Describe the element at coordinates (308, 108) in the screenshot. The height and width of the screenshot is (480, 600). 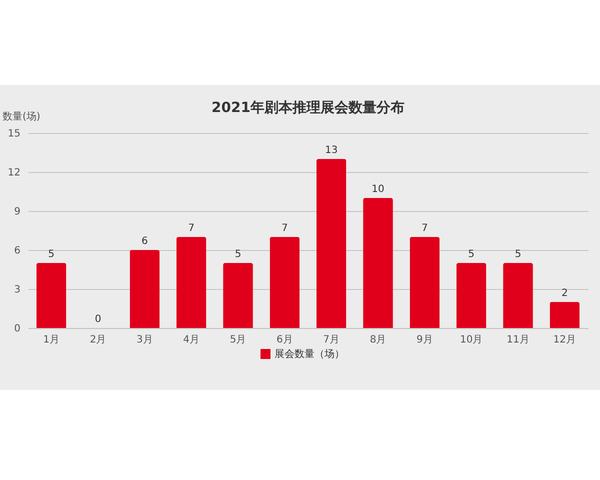
I see `chart-title: 2021年剧本推理展会数量分布` at that location.